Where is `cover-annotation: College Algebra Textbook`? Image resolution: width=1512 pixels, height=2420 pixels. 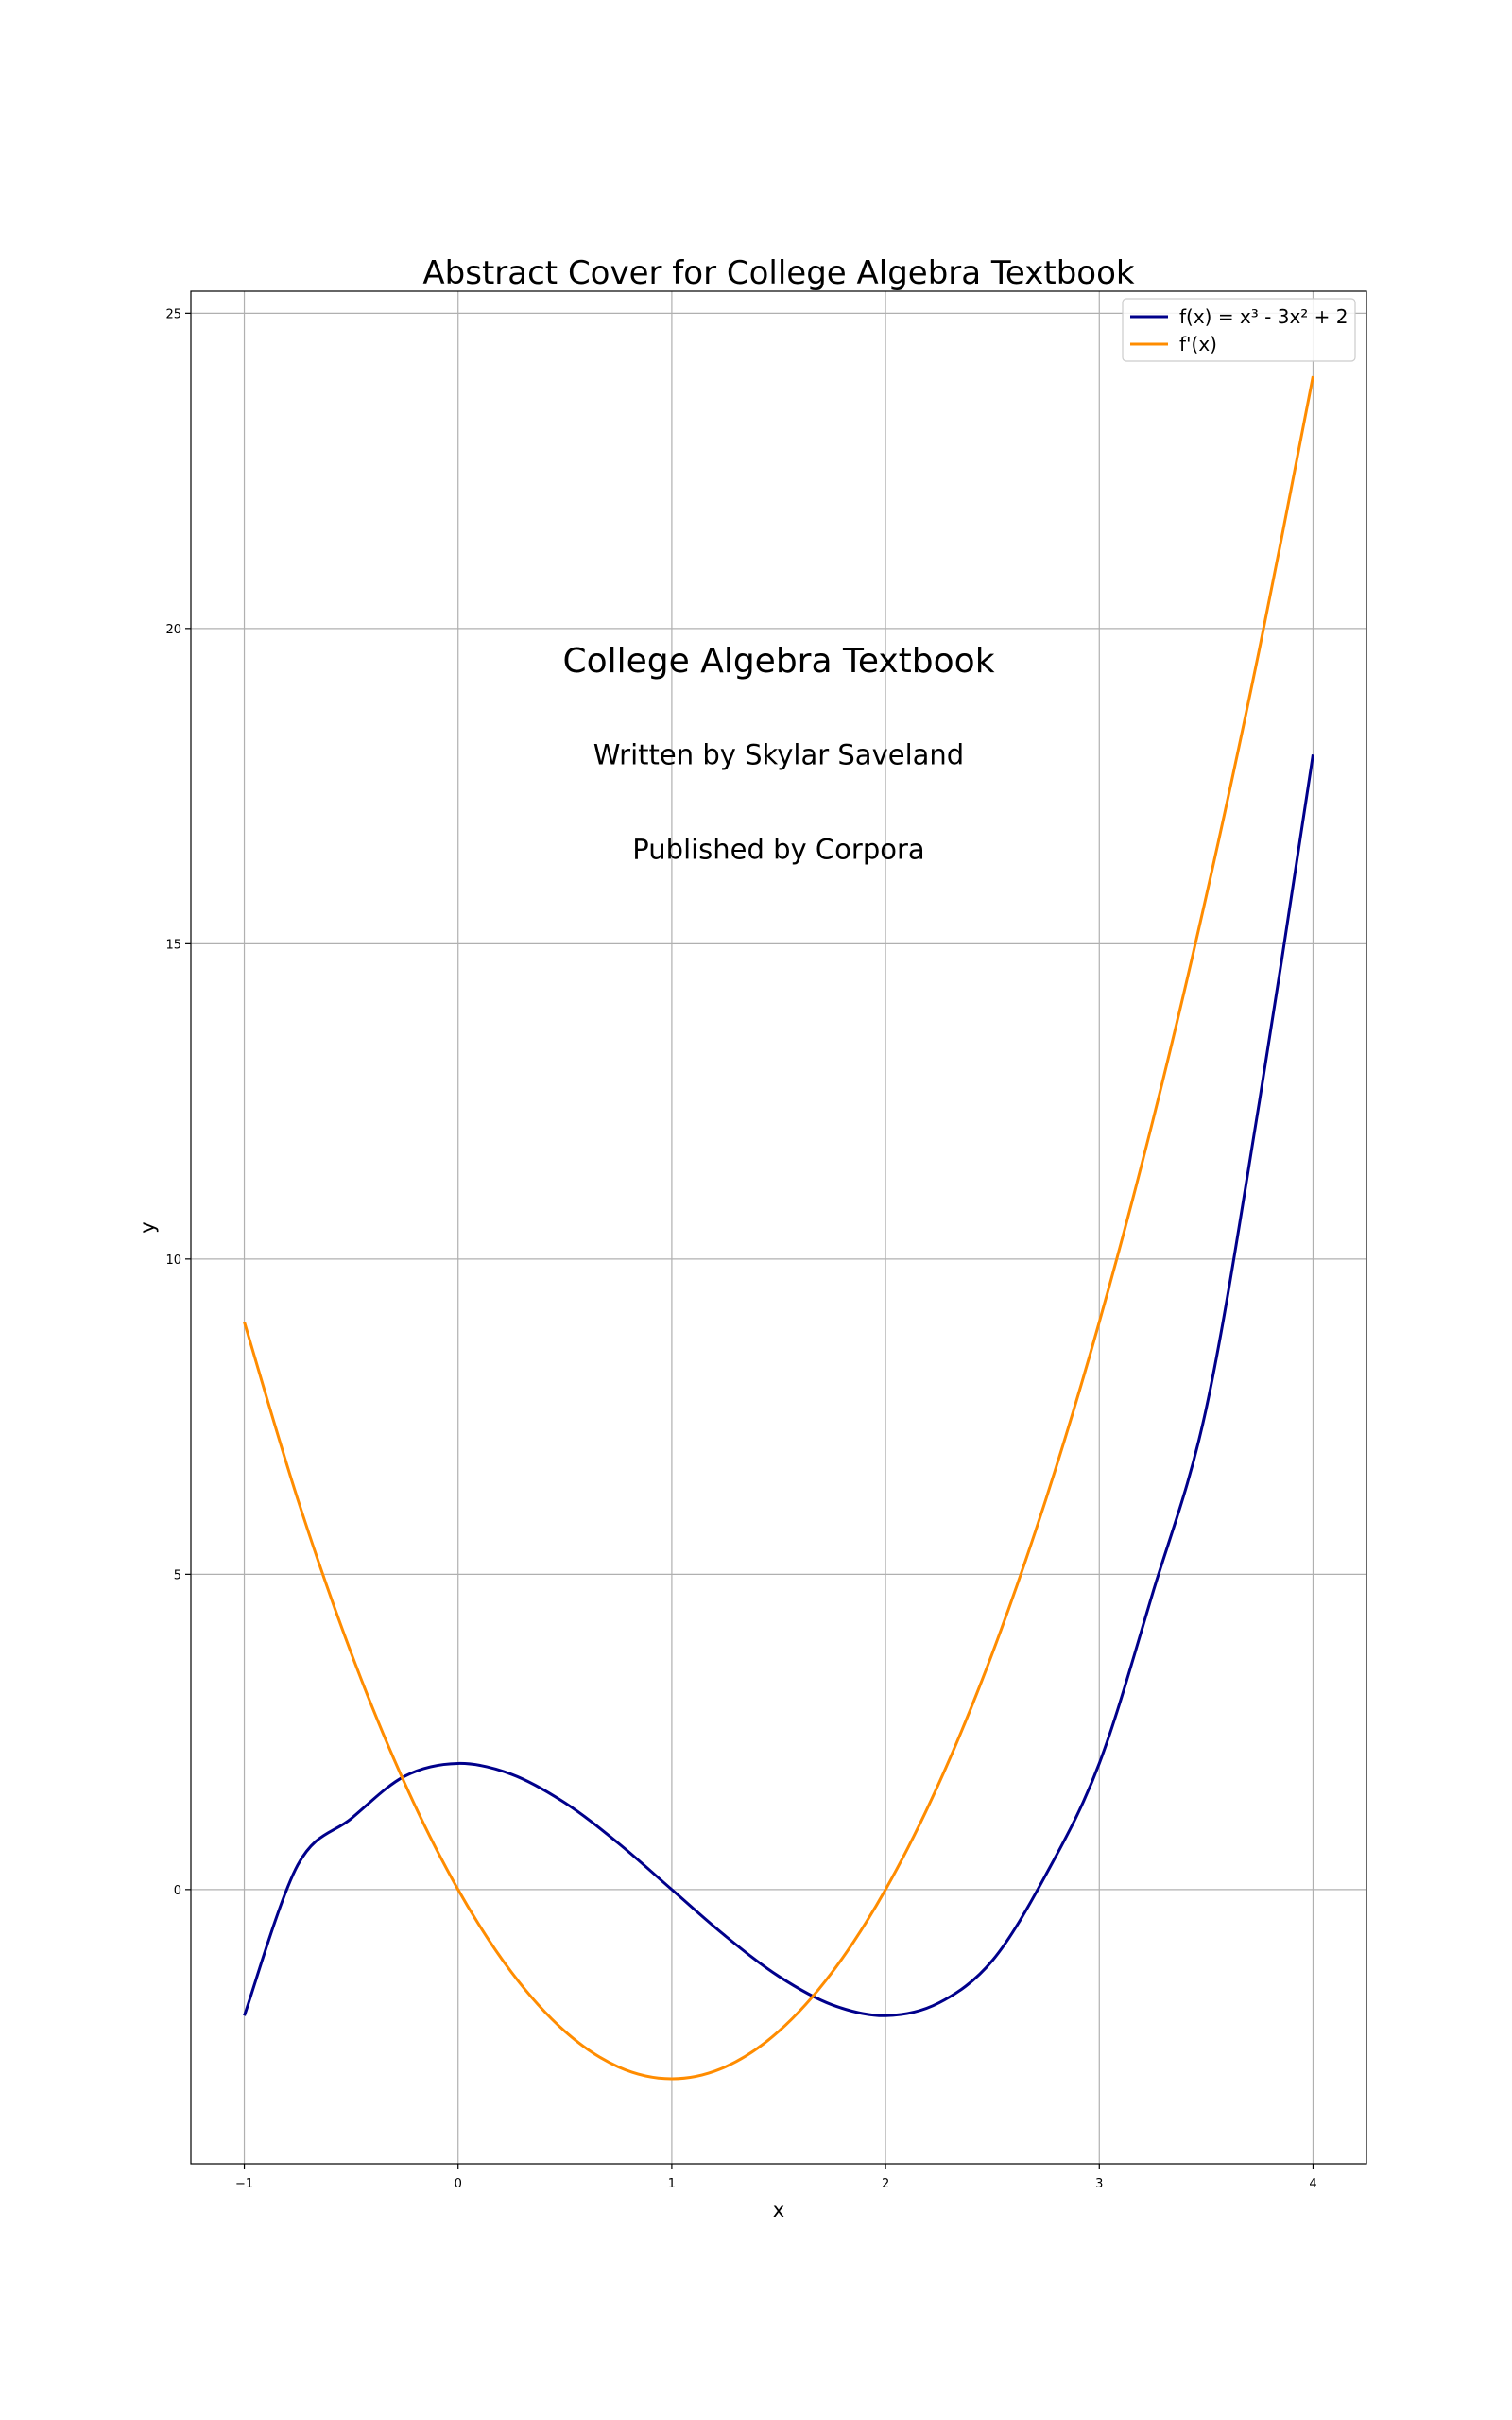 cover-annotation: College Algebra Textbook is located at coordinates (778, 661).